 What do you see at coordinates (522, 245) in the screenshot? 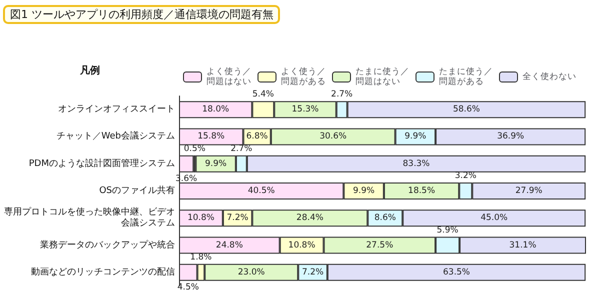
I see `data-label: 31.1%` at bounding box center [522, 245].